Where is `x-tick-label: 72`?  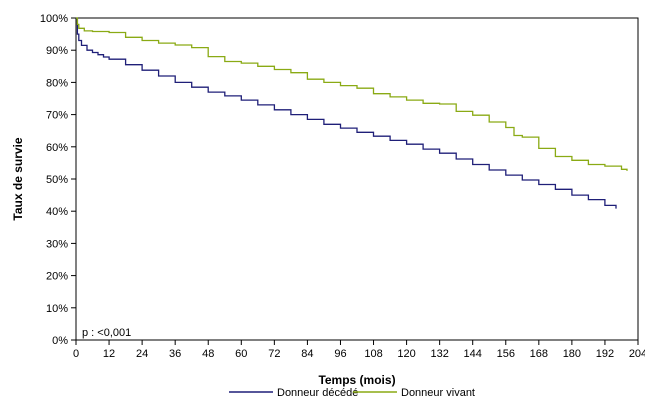
x-tick-label: 72 is located at coordinates (274, 354).